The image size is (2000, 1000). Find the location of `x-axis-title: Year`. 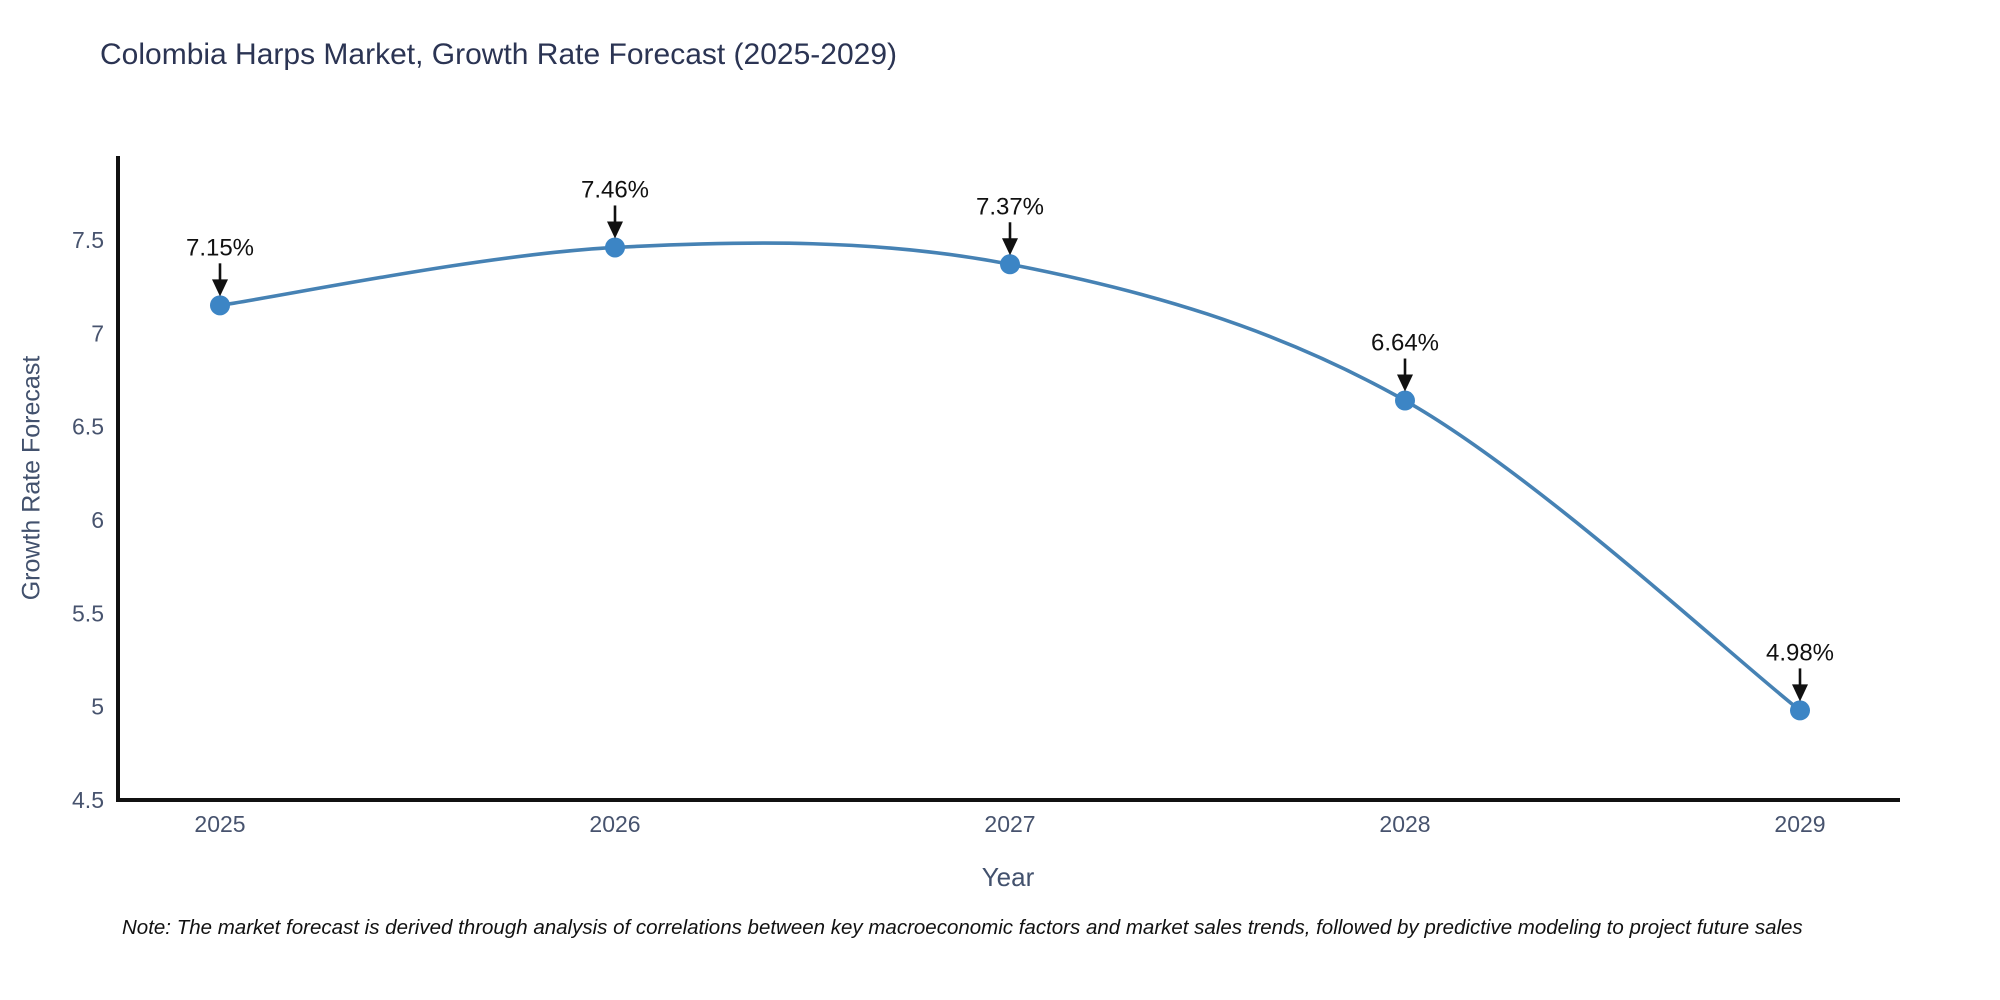

x-axis-title: Year is located at coordinates (1008, 877).